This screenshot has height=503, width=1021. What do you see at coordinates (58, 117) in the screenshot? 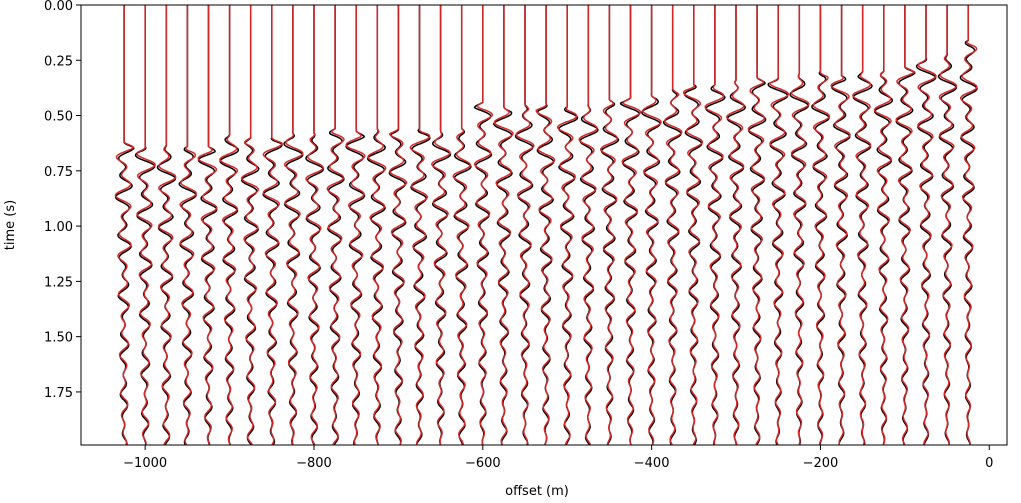
I see `y-tick-label: 0.50` at bounding box center [58, 117].